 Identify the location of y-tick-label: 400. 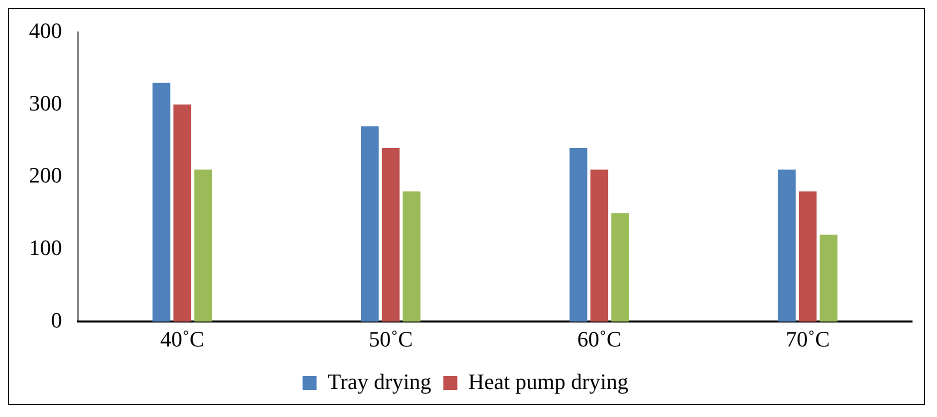
(45, 30).